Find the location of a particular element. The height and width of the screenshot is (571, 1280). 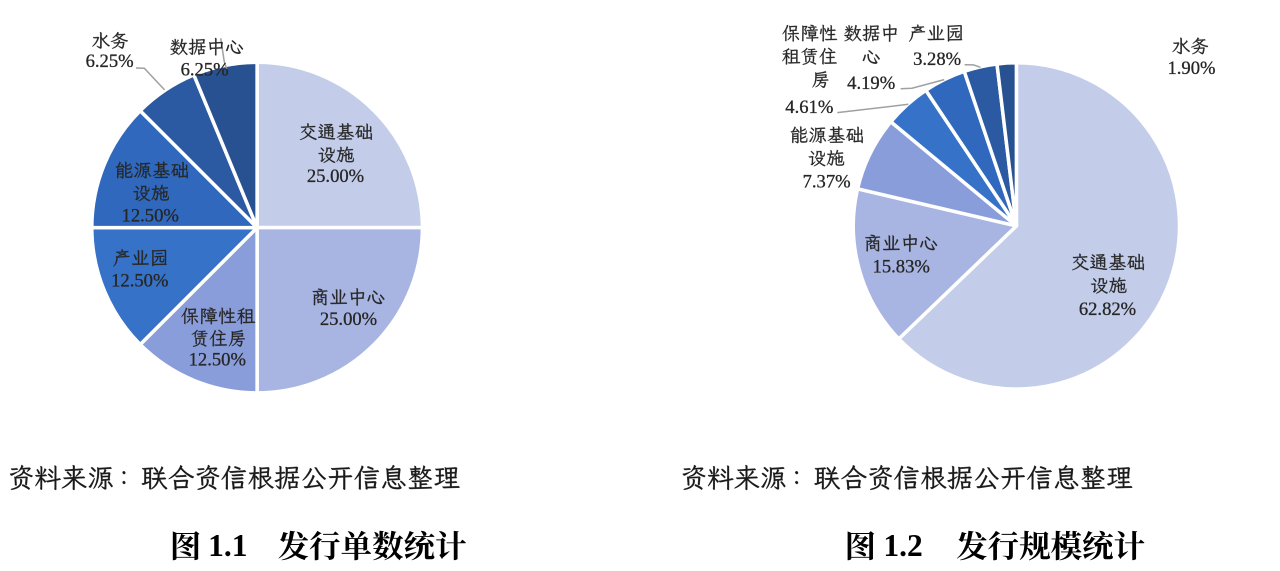

svg-text: 3.28% is located at coordinates (937, 59).